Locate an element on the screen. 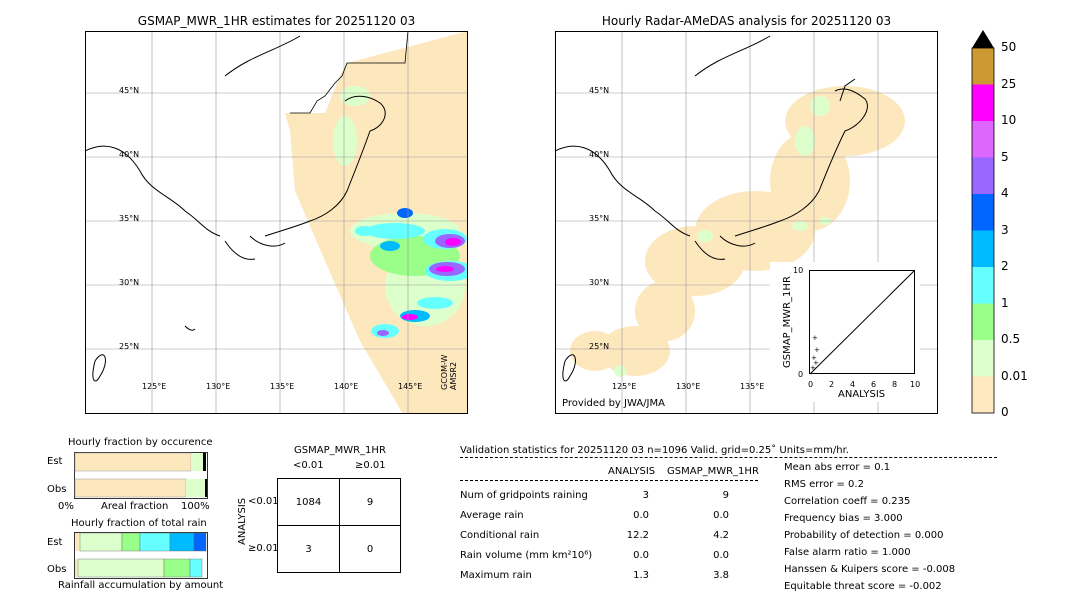 The width and height of the screenshot is (1080, 612). right-lat-35: 35°N is located at coordinates (599, 218).